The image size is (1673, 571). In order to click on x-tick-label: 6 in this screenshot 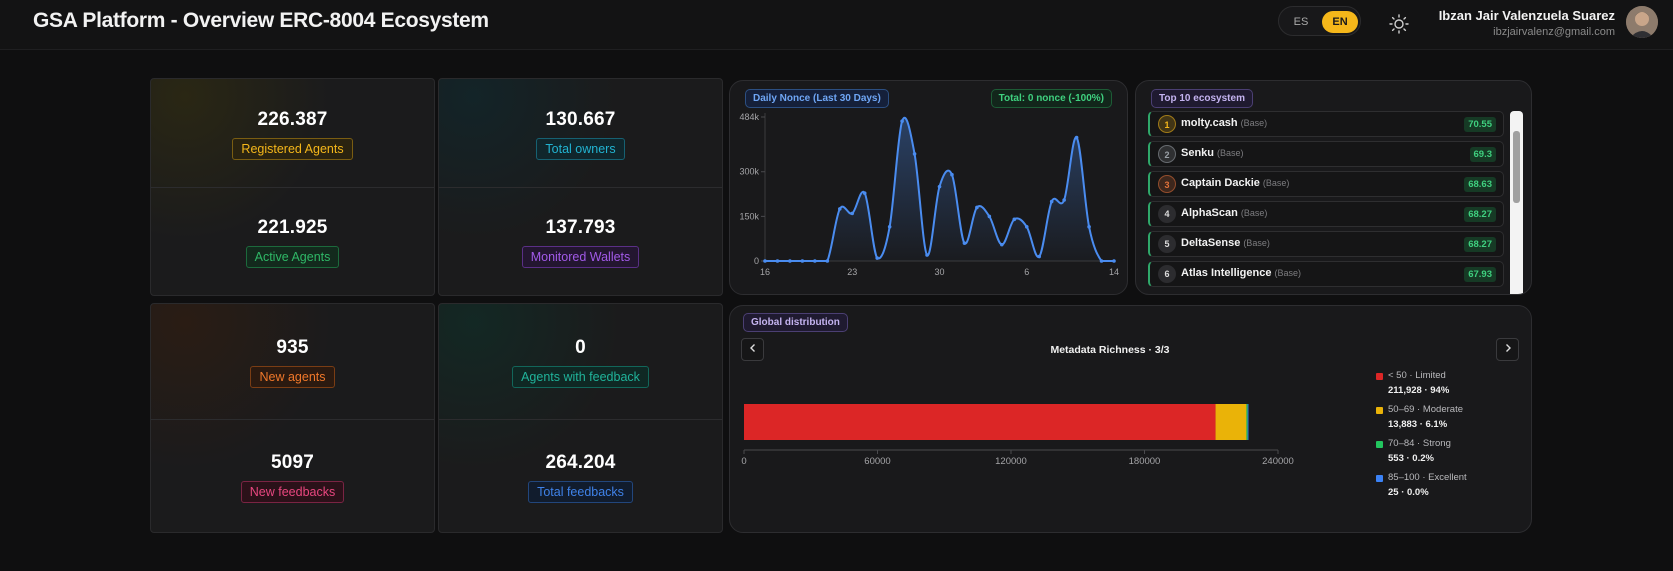, I will do `click(1026, 272)`.